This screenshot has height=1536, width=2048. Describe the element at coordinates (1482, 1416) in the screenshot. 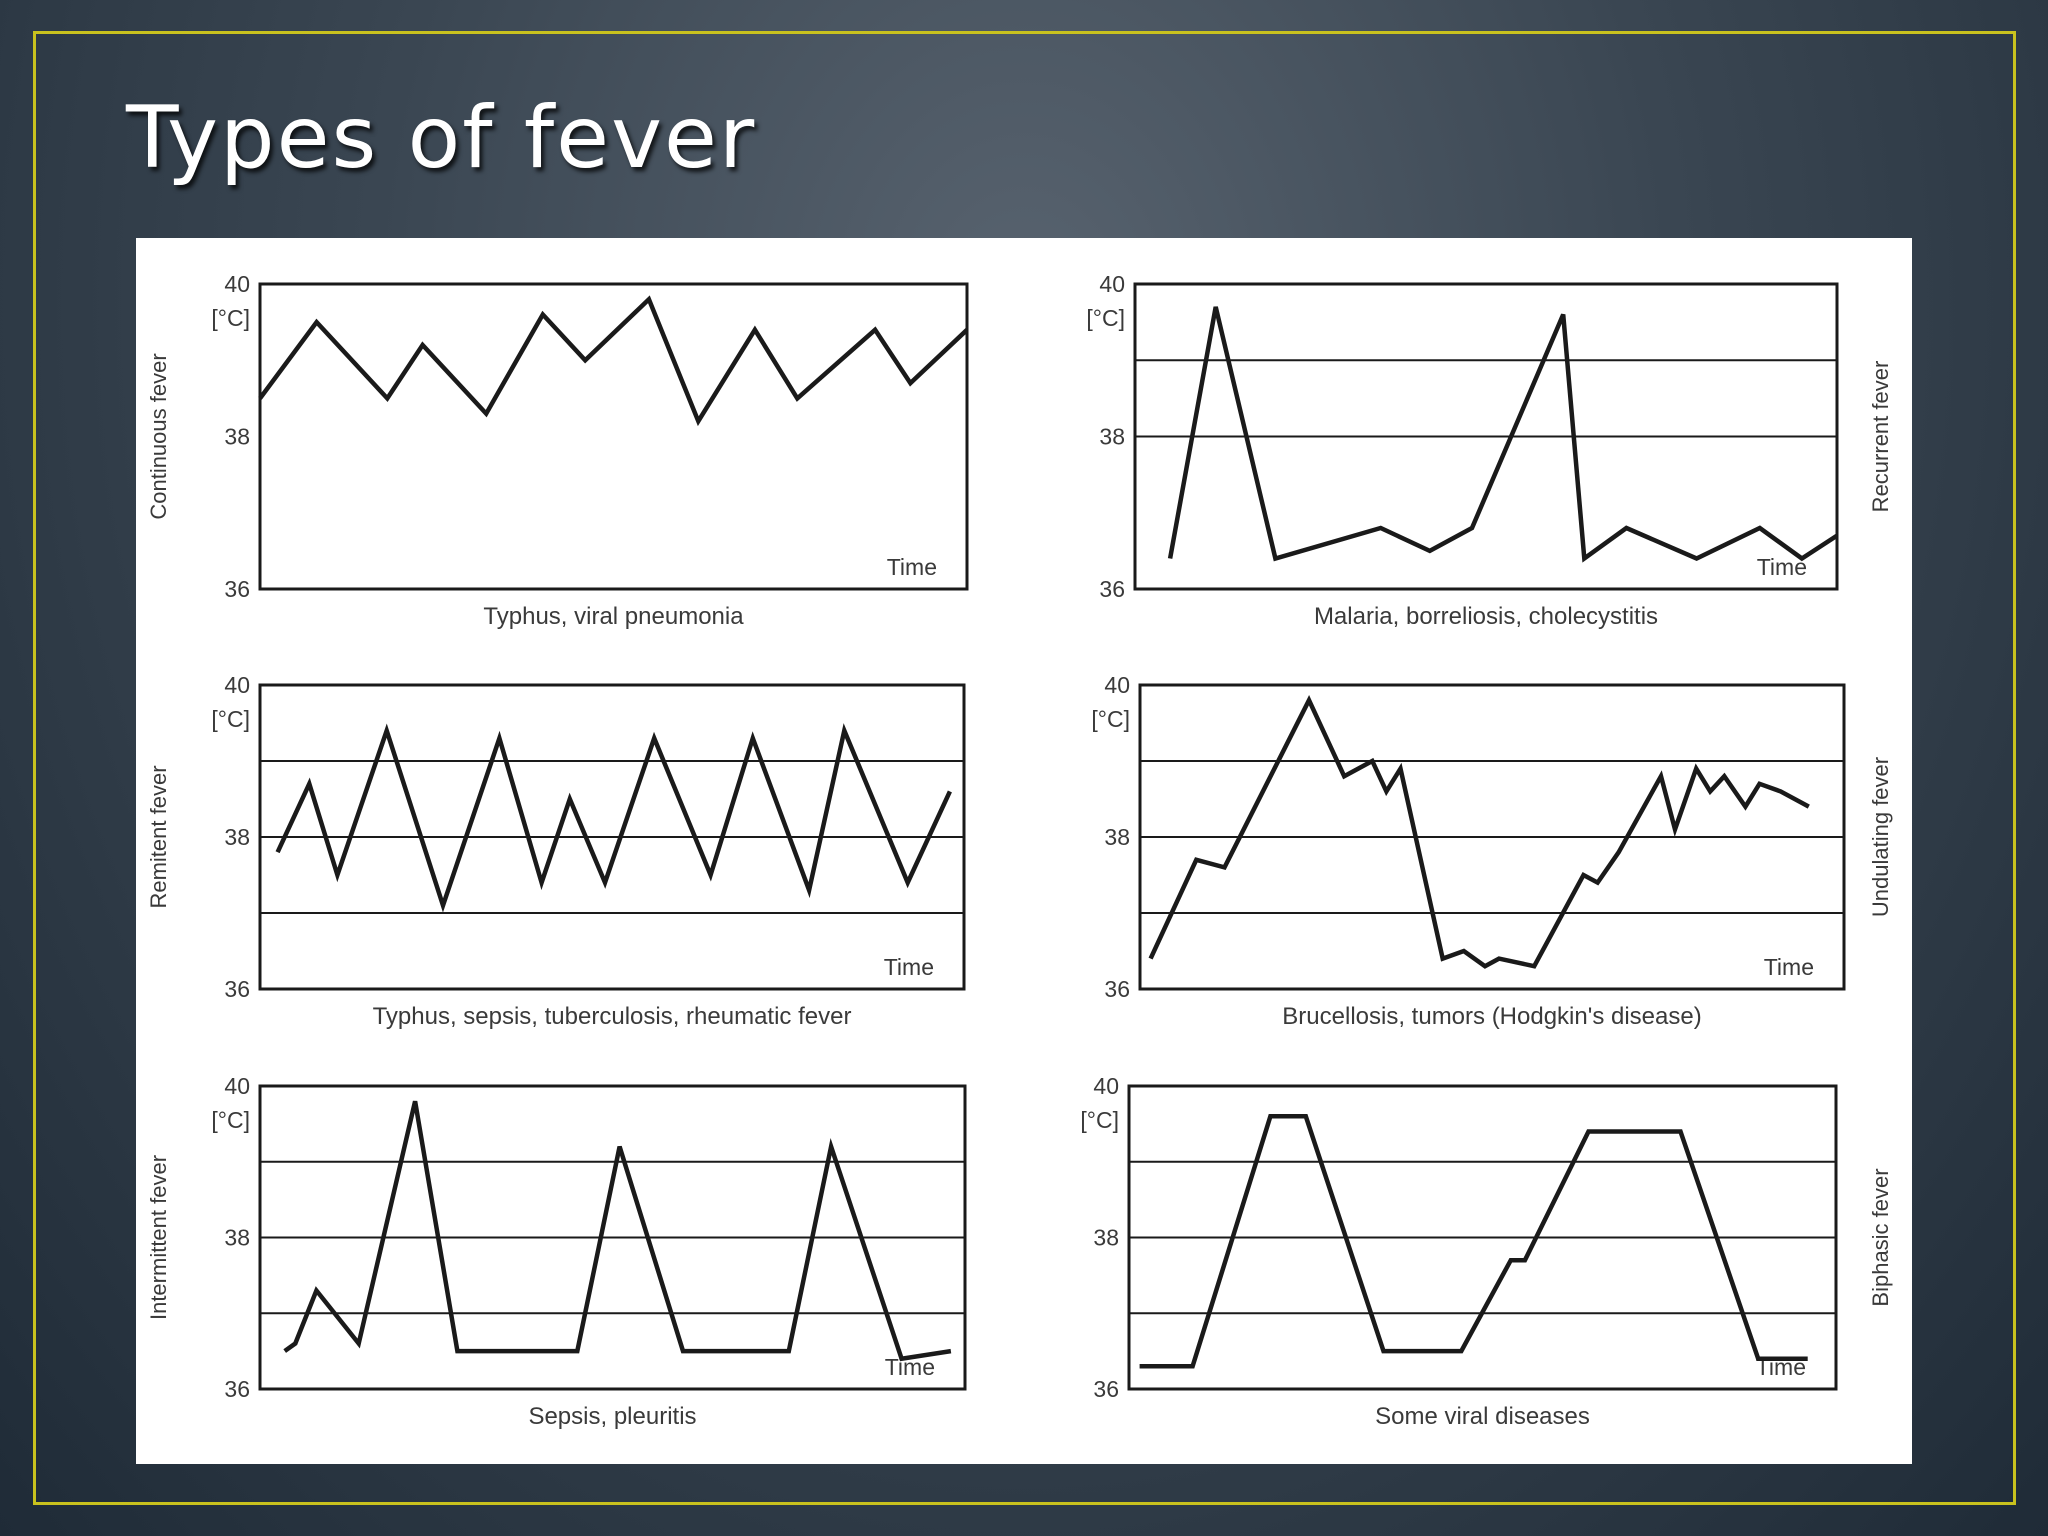

I see `chart-caption: Some viral diseases` at that location.